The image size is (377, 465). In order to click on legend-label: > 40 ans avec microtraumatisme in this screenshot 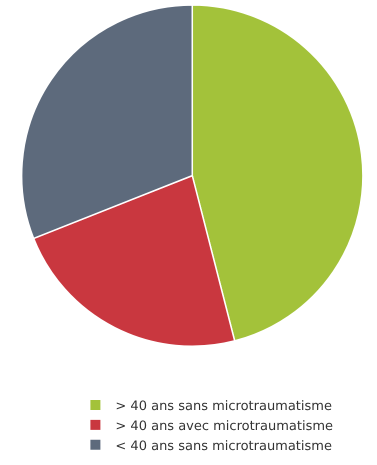, I will do `click(224, 426)`.